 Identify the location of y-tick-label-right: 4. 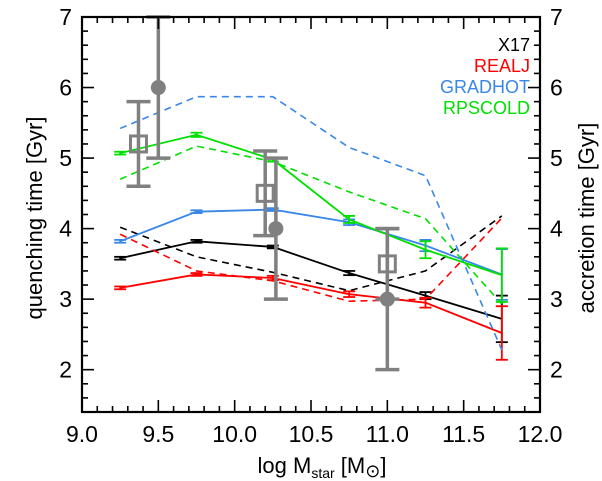
(556, 229).